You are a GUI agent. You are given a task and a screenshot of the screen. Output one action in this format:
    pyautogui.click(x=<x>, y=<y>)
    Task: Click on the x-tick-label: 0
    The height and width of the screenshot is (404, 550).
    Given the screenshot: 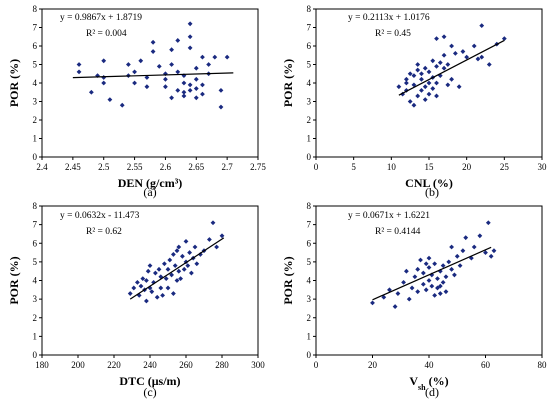 What is the action you would take?
    pyautogui.click(x=316, y=365)
    